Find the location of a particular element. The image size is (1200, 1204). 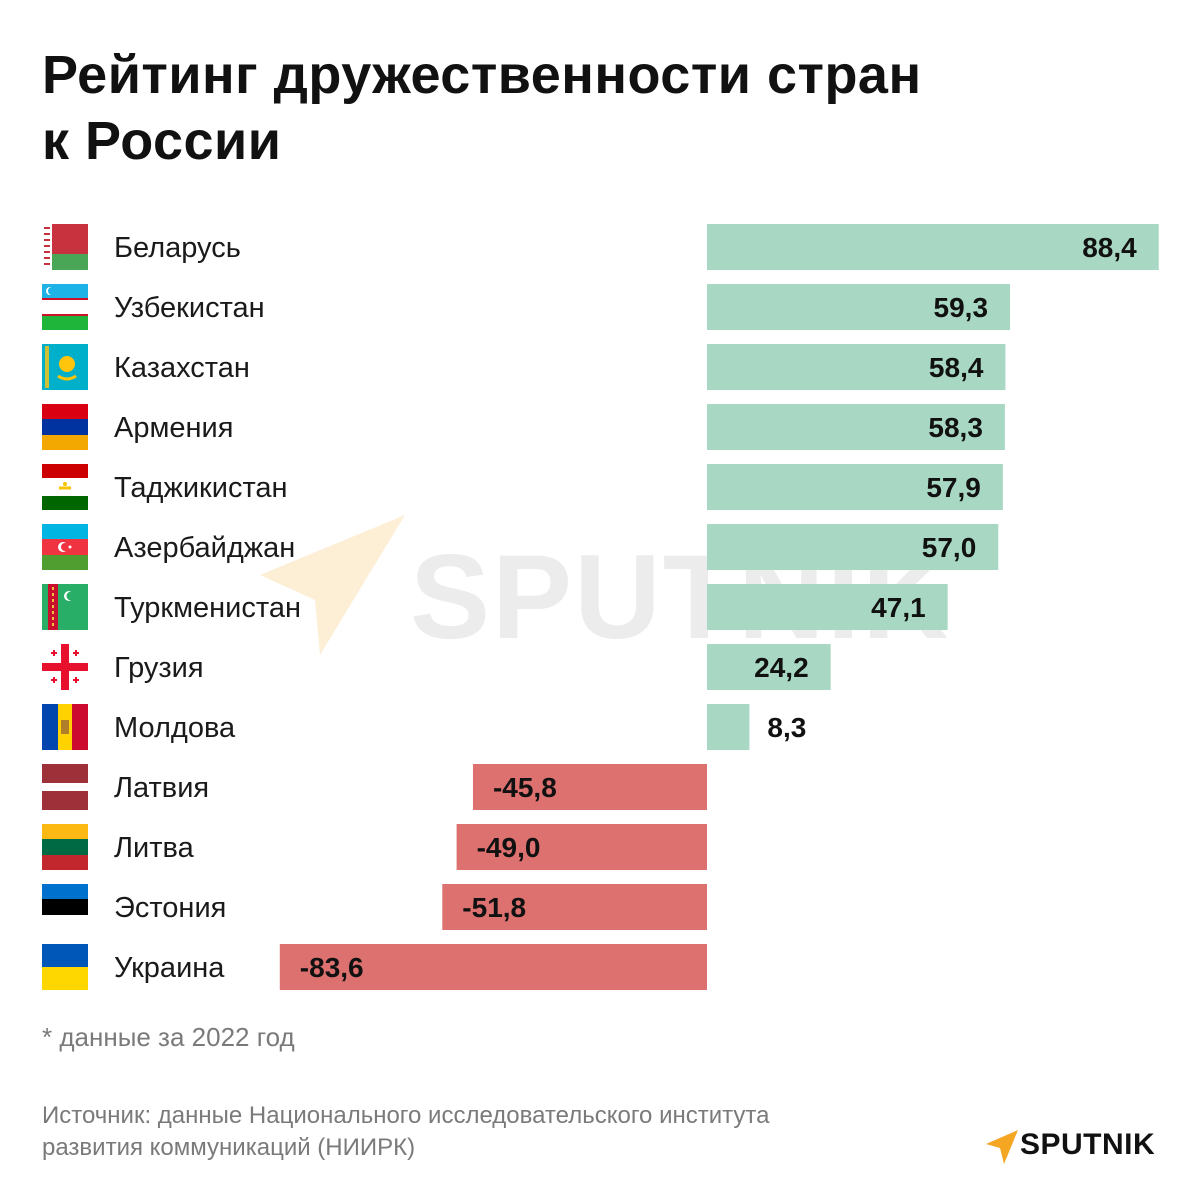

chart-title: Рейтинг дружественности стран к России is located at coordinates (602, 108).